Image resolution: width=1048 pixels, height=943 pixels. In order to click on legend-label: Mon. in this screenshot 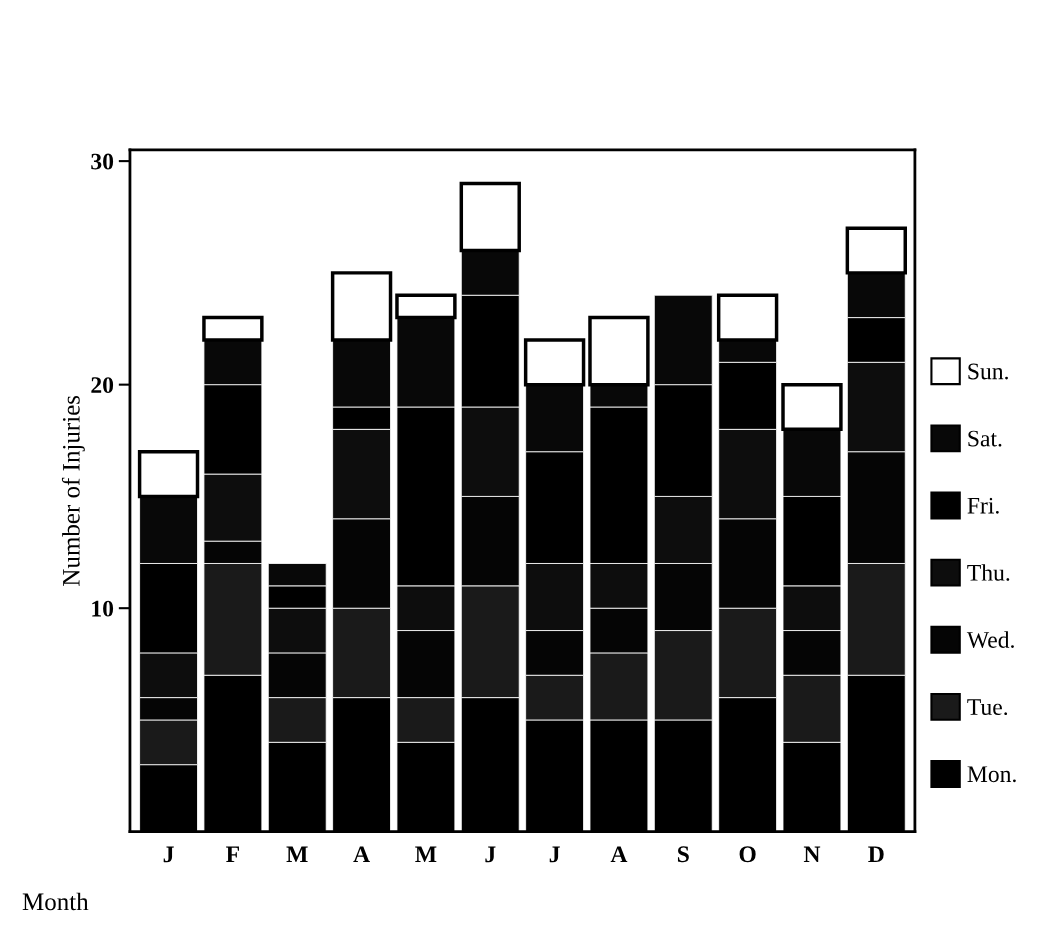, I will do `click(991, 774)`.